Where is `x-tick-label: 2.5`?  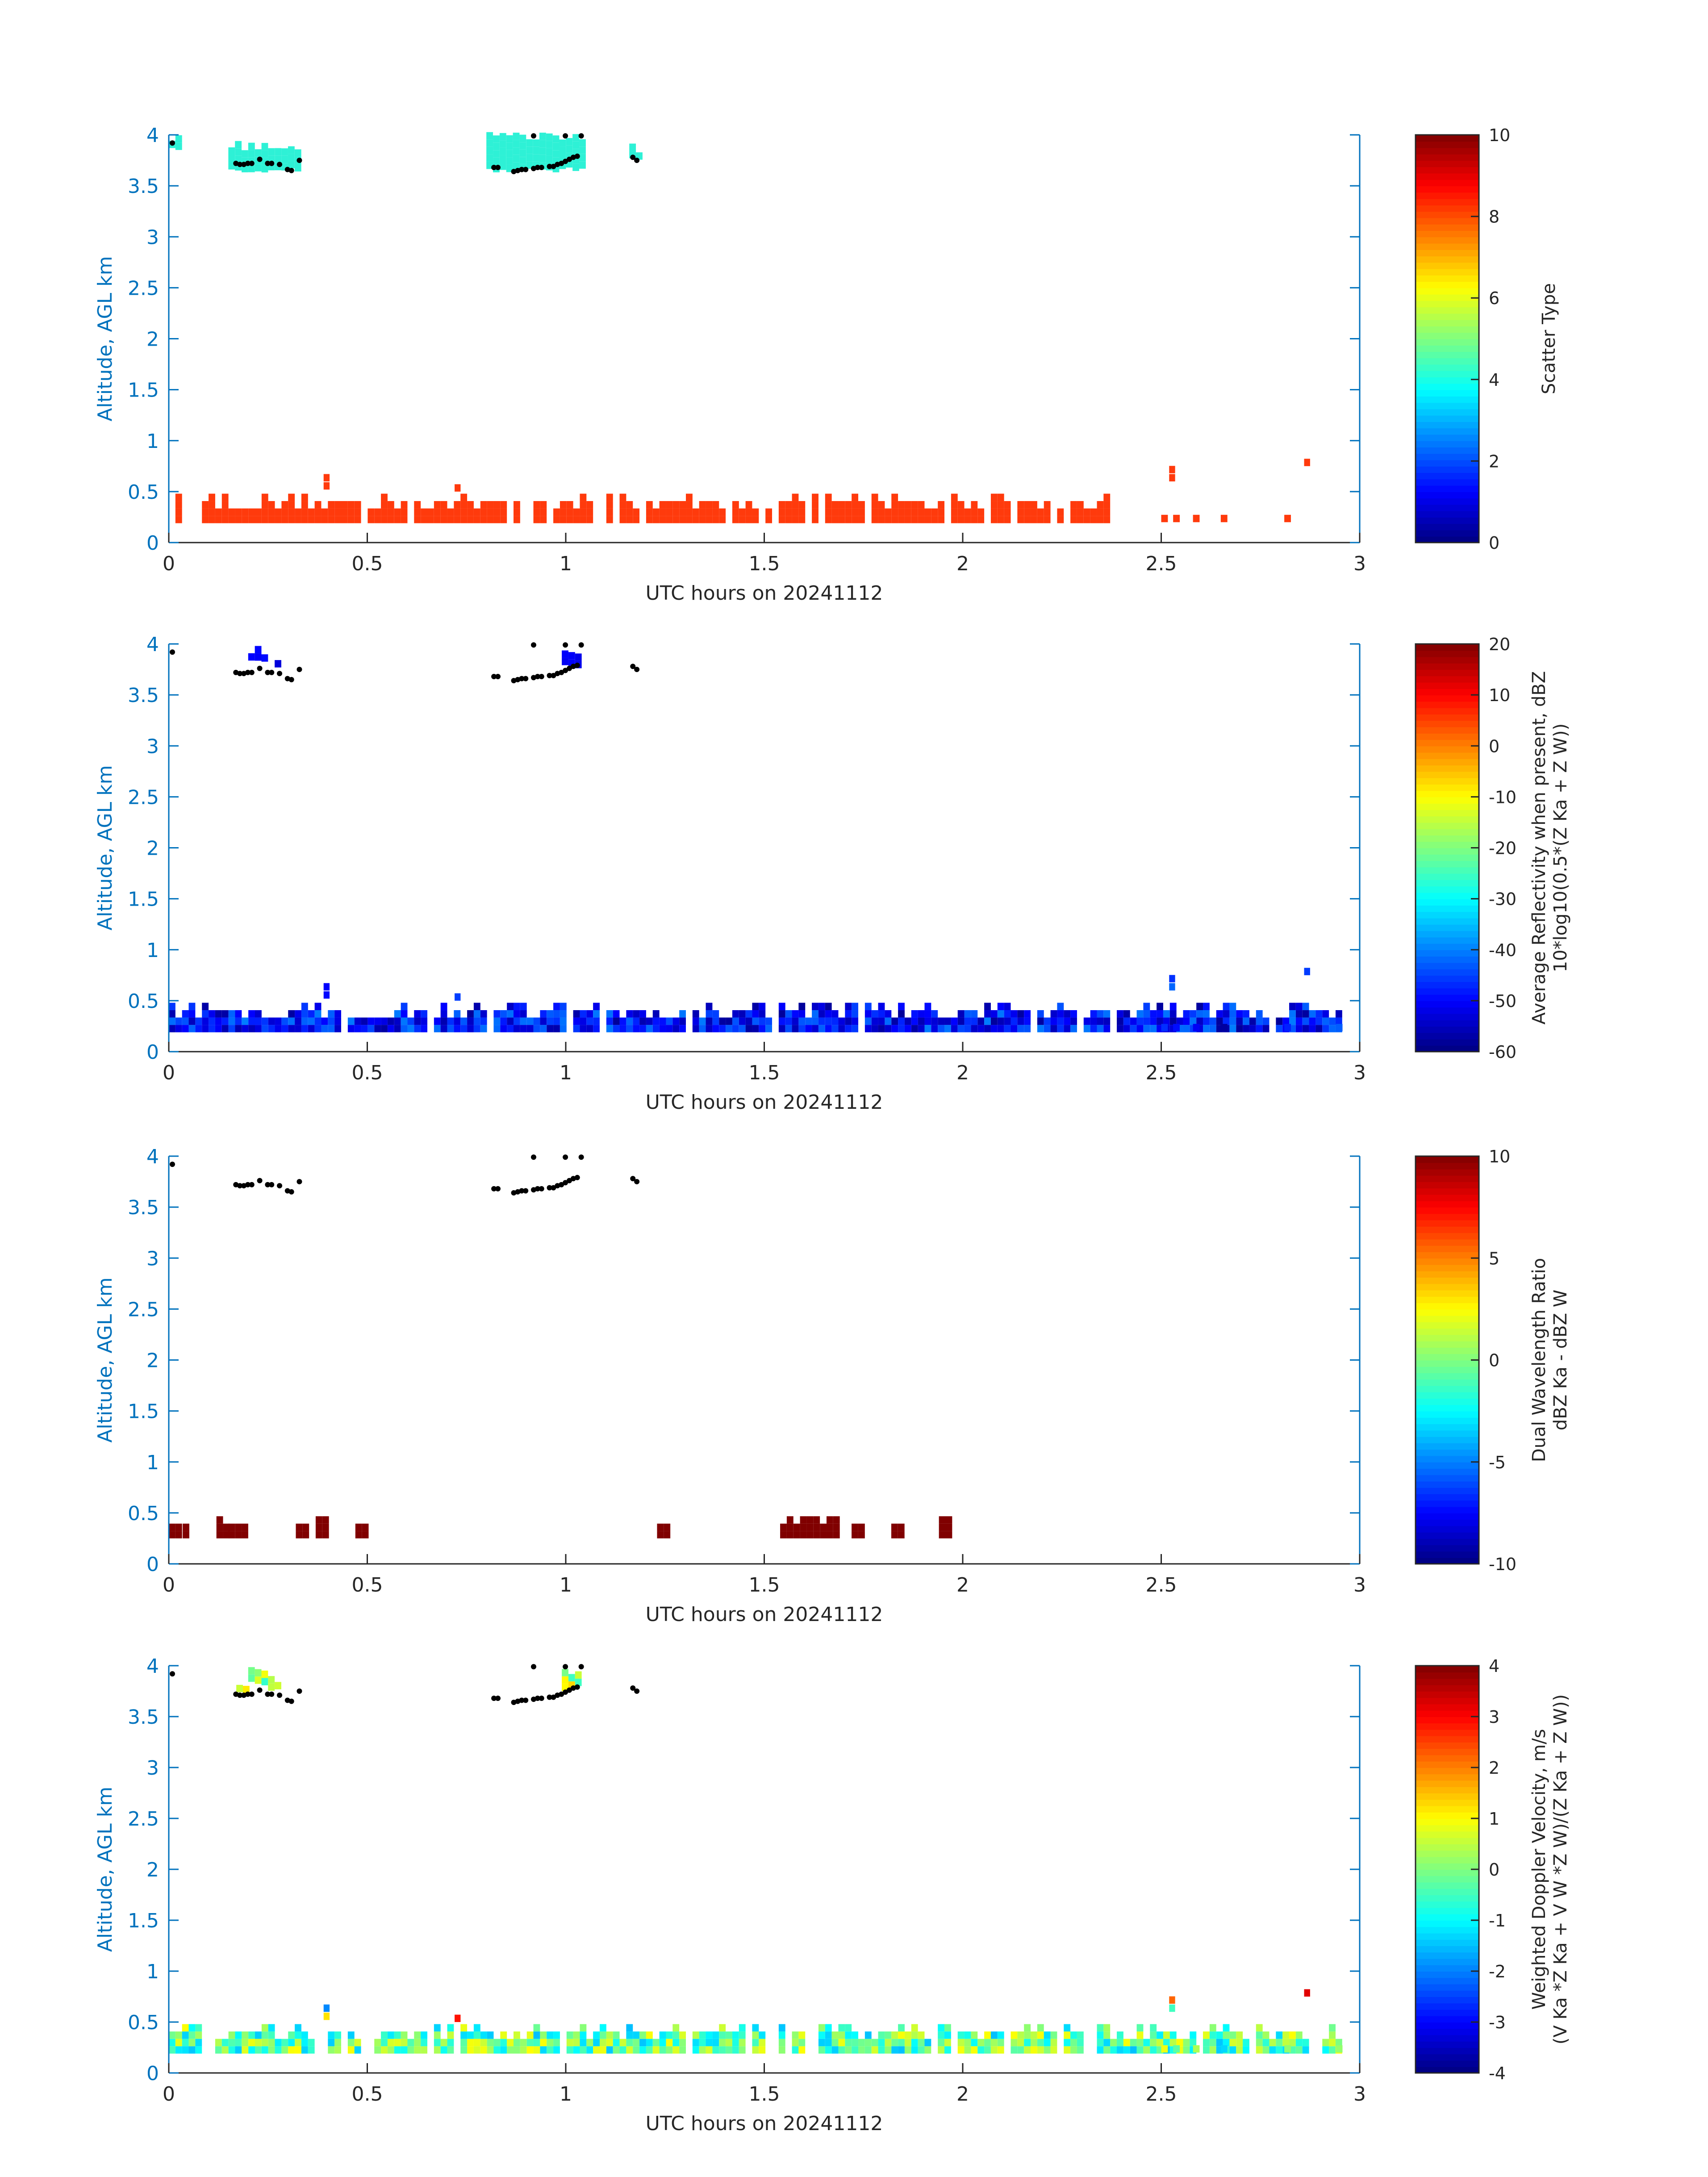 x-tick-label: 2.5 is located at coordinates (1161, 1072).